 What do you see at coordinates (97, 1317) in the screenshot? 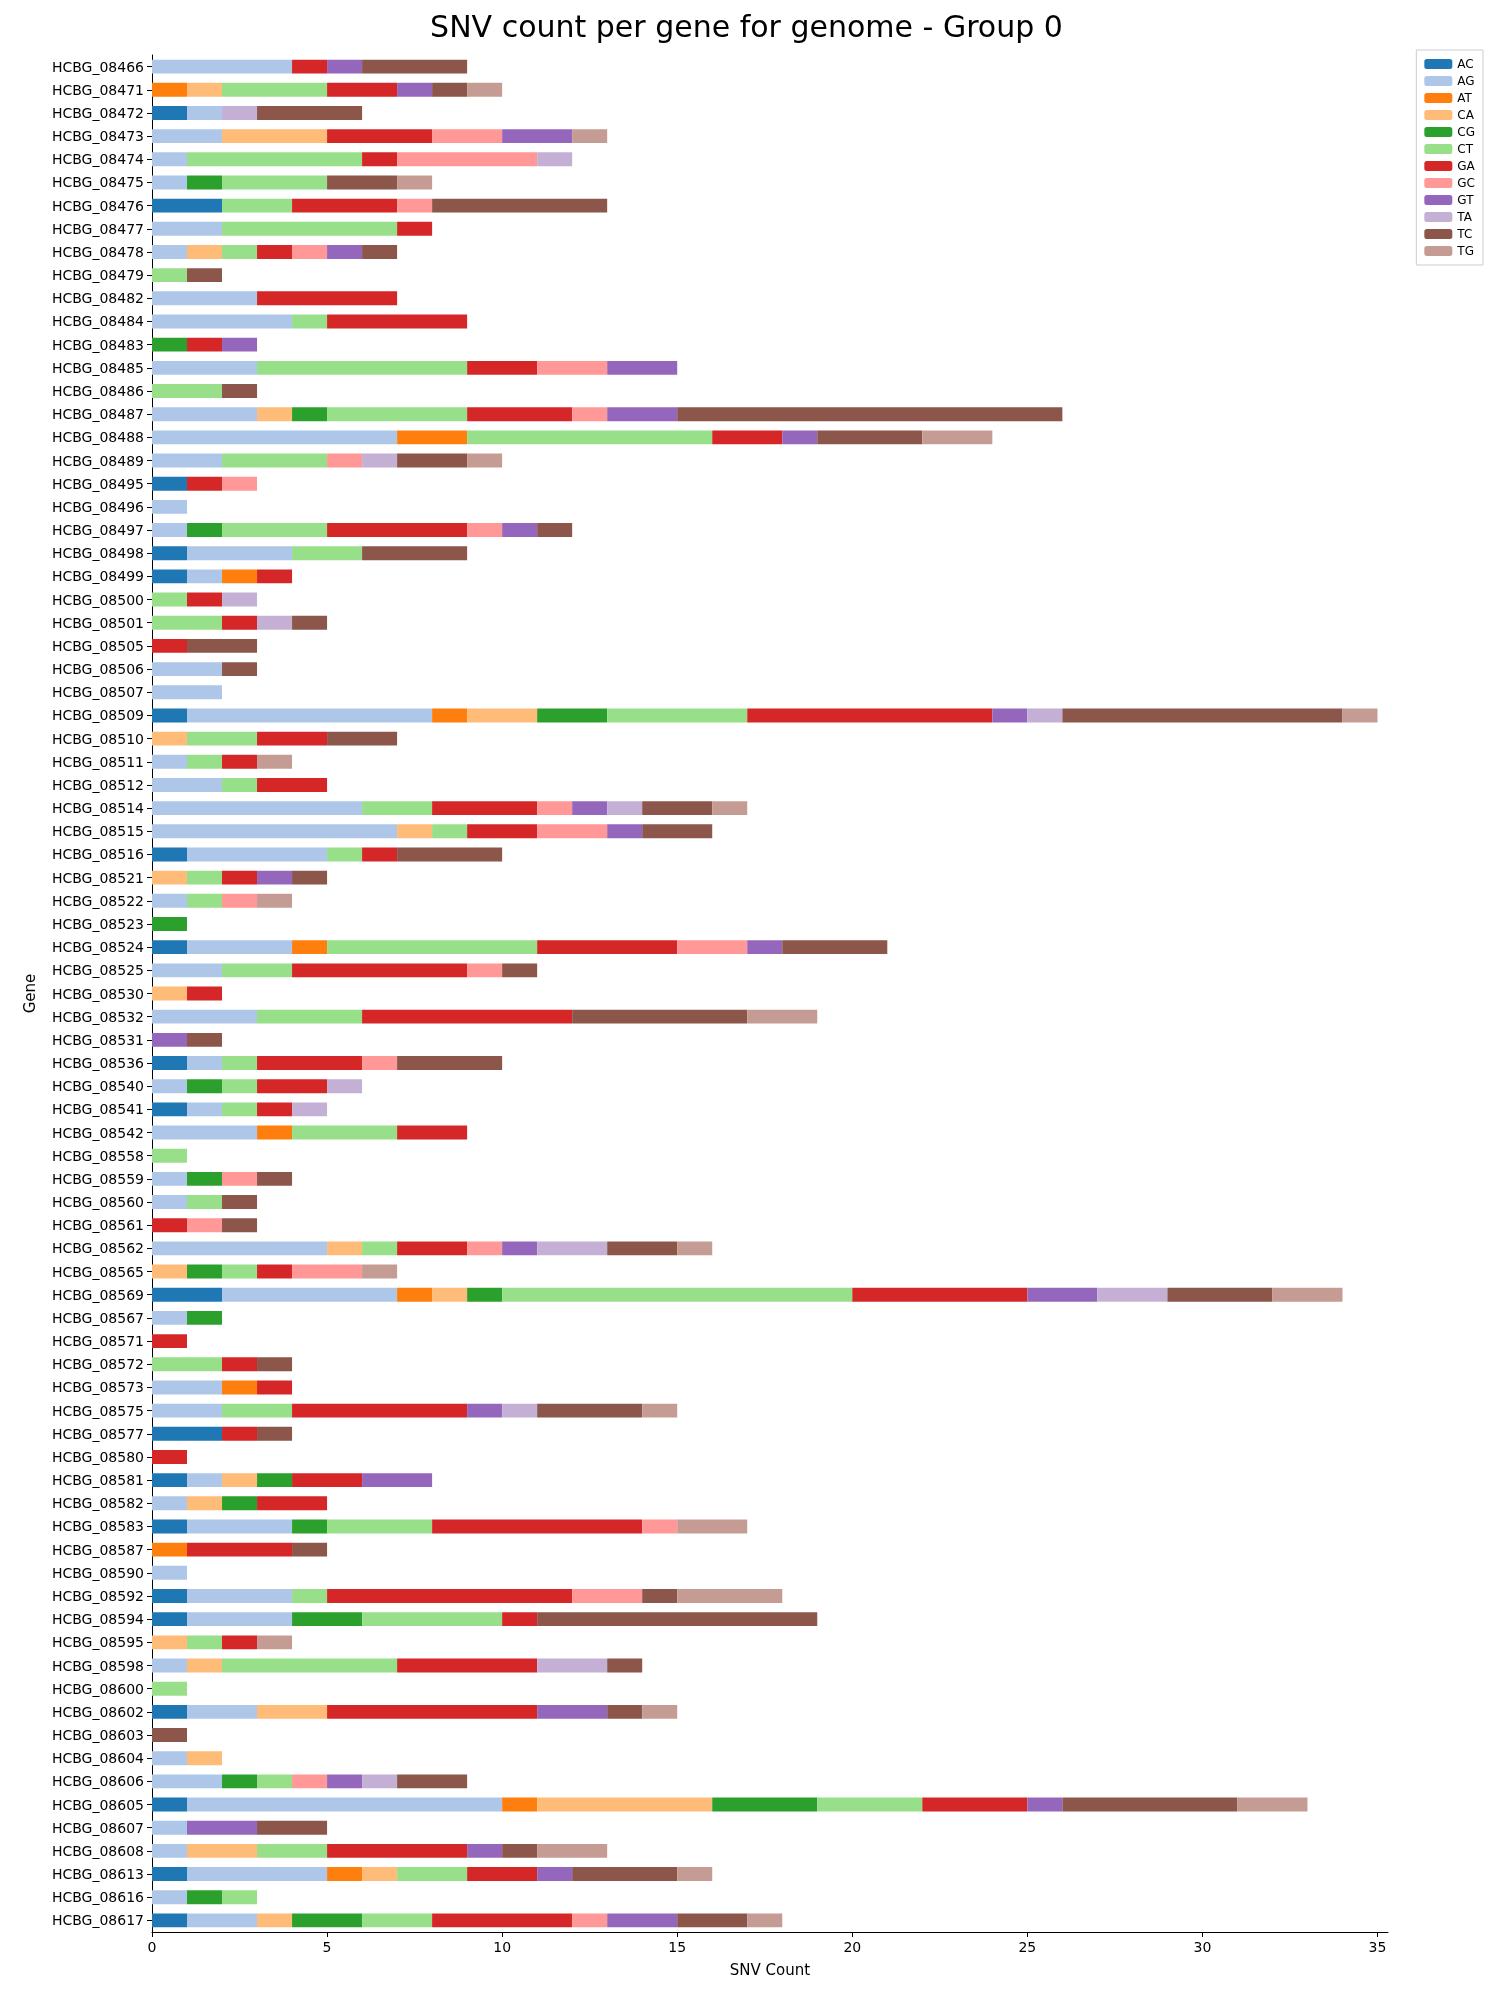
I see `y-tick-label: HCBG_08567` at bounding box center [97, 1317].